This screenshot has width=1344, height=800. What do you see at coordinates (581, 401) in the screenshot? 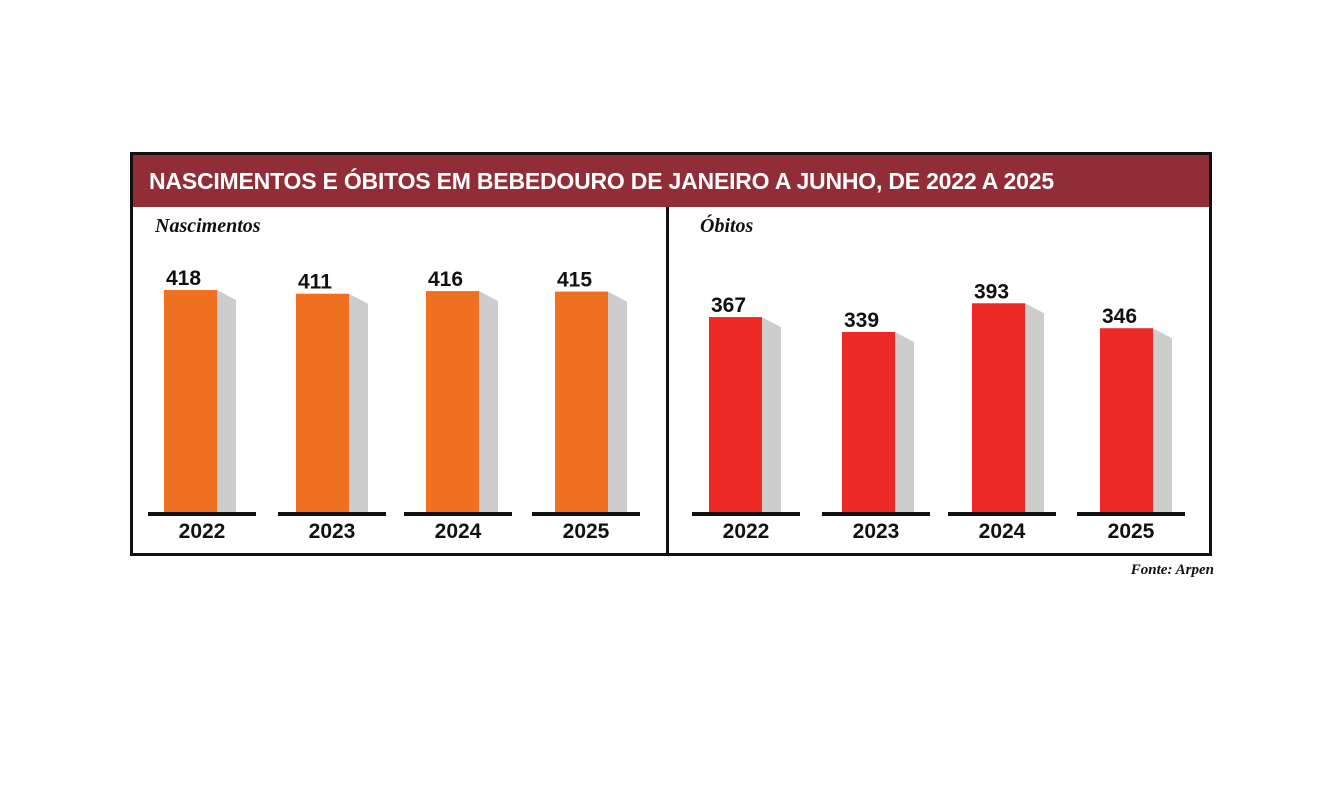
I see `births-bar-2025` at bounding box center [581, 401].